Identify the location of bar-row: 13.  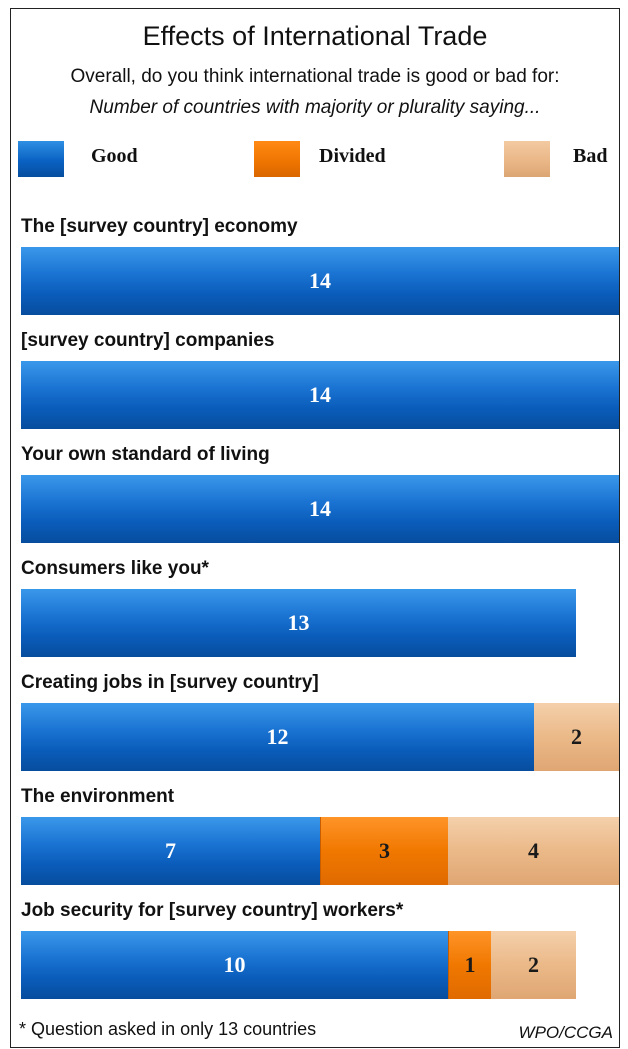
(320, 623).